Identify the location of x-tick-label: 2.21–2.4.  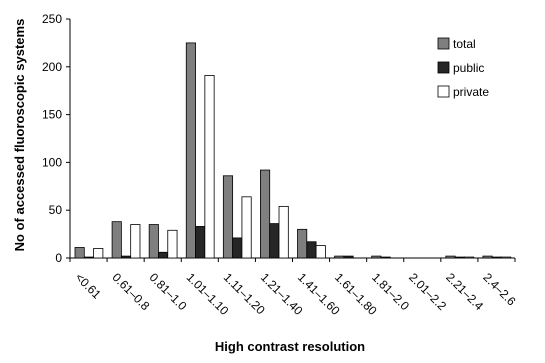
(464, 291).